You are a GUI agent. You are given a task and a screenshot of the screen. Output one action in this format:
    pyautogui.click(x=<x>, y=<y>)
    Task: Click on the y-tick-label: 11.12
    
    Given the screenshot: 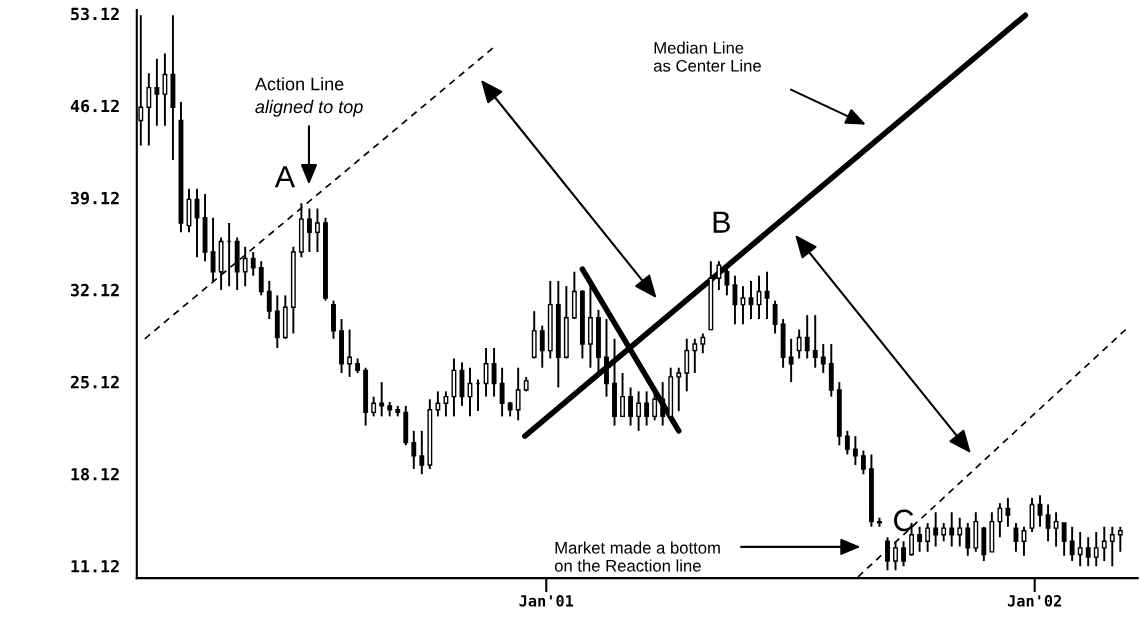 What is the action you would take?
    pyautogui.click(x=95, y=566)
    